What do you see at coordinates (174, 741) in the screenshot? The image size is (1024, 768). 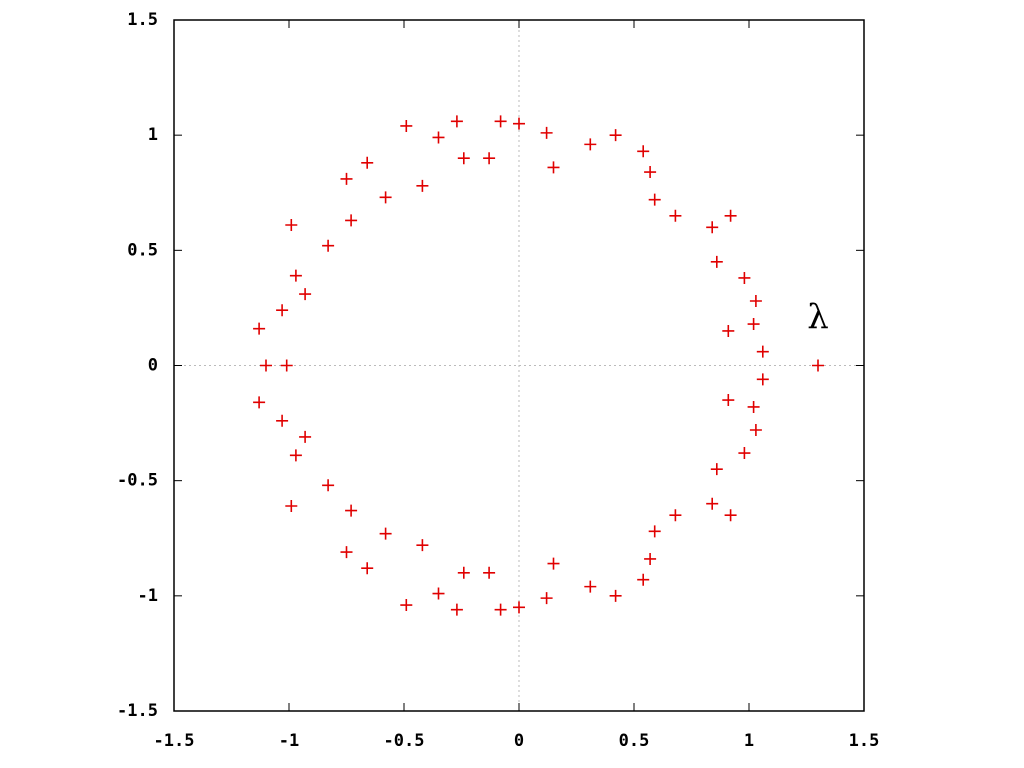 I see `x-tick-label: -1.5` at bounding box center [174, 741].